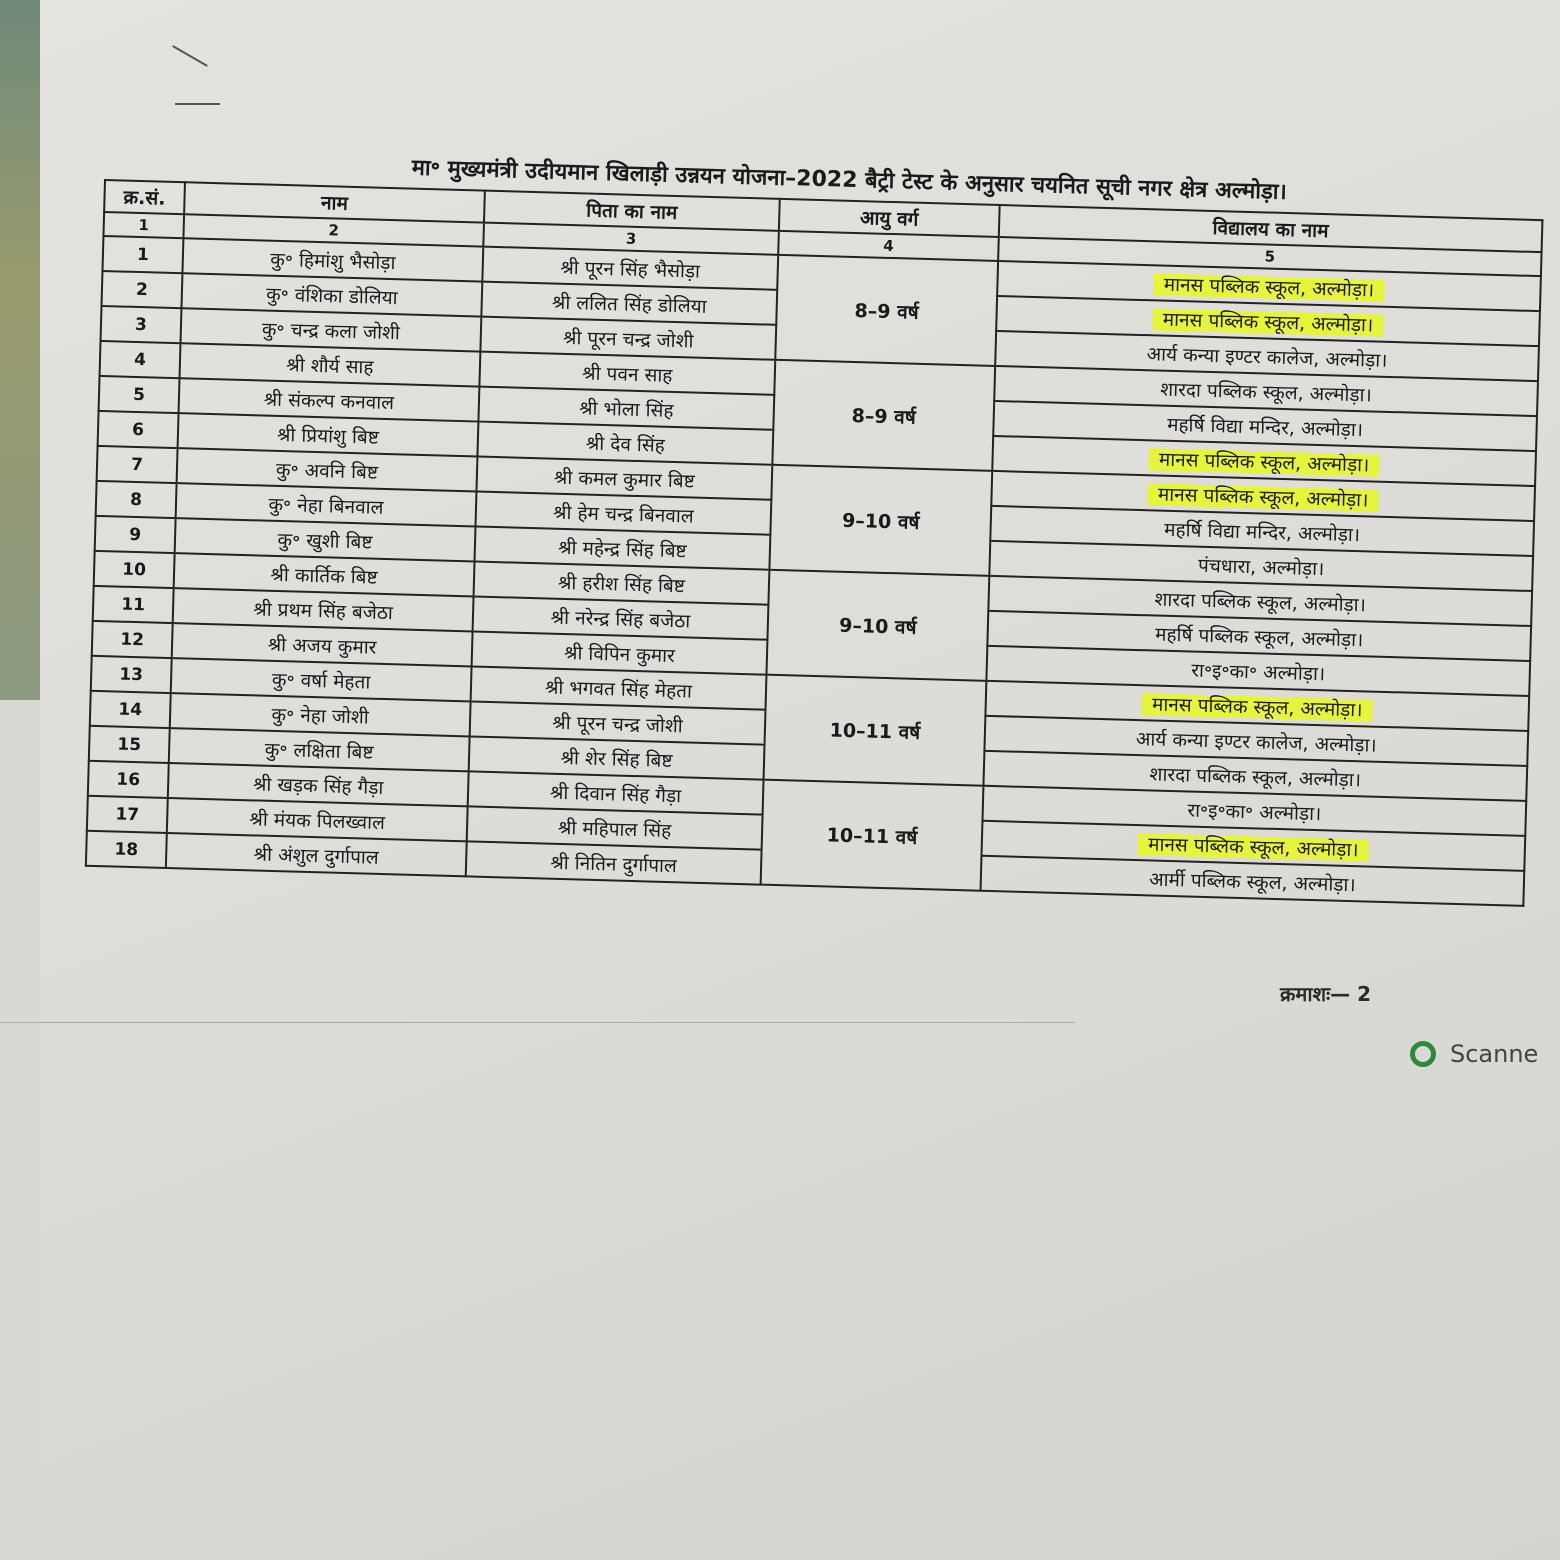  I want to click on serial-number-cell-text: 15, so click(129, 744).